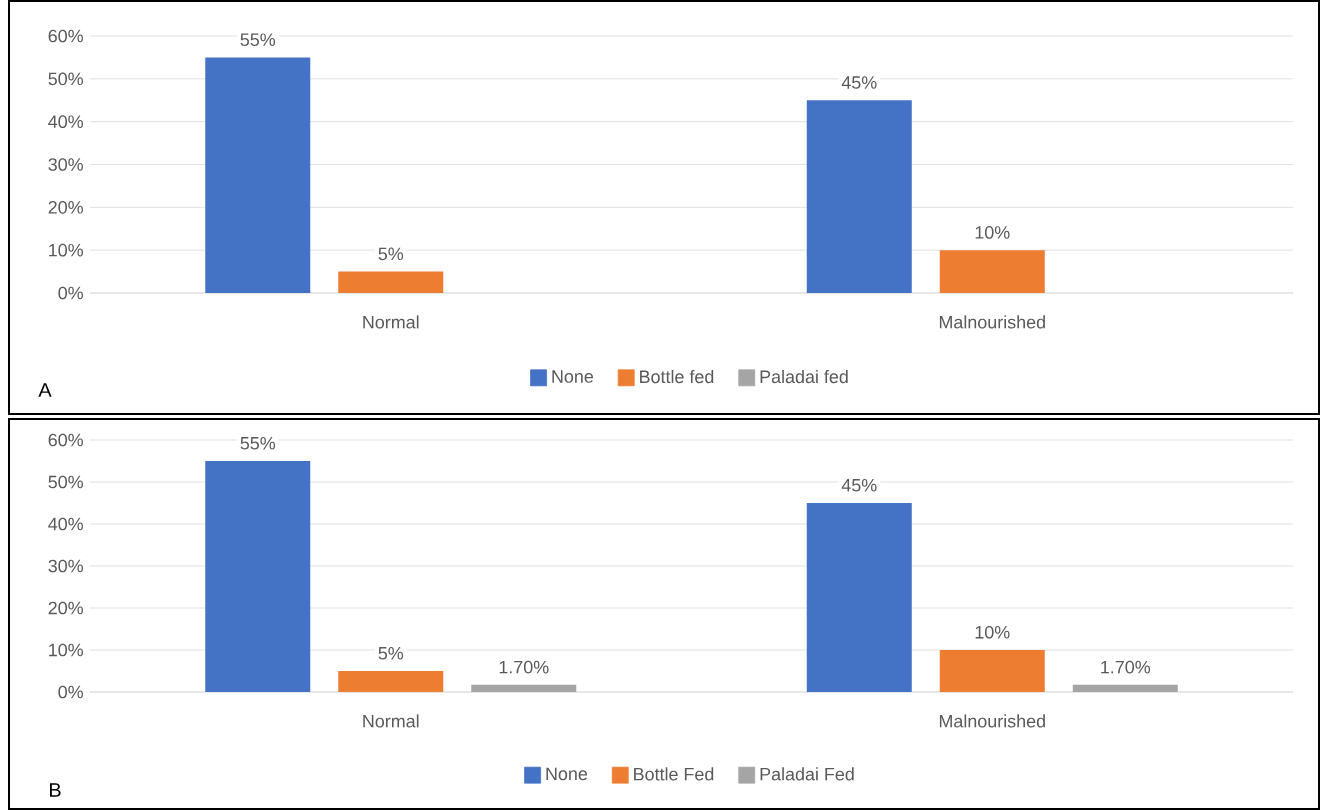 This screenshot has width=1320, height=810. What do you see at coordinates (674, 774) in the screenshot?
I see `legend-label: Bottle Fed` at bounding box center [674, 774].